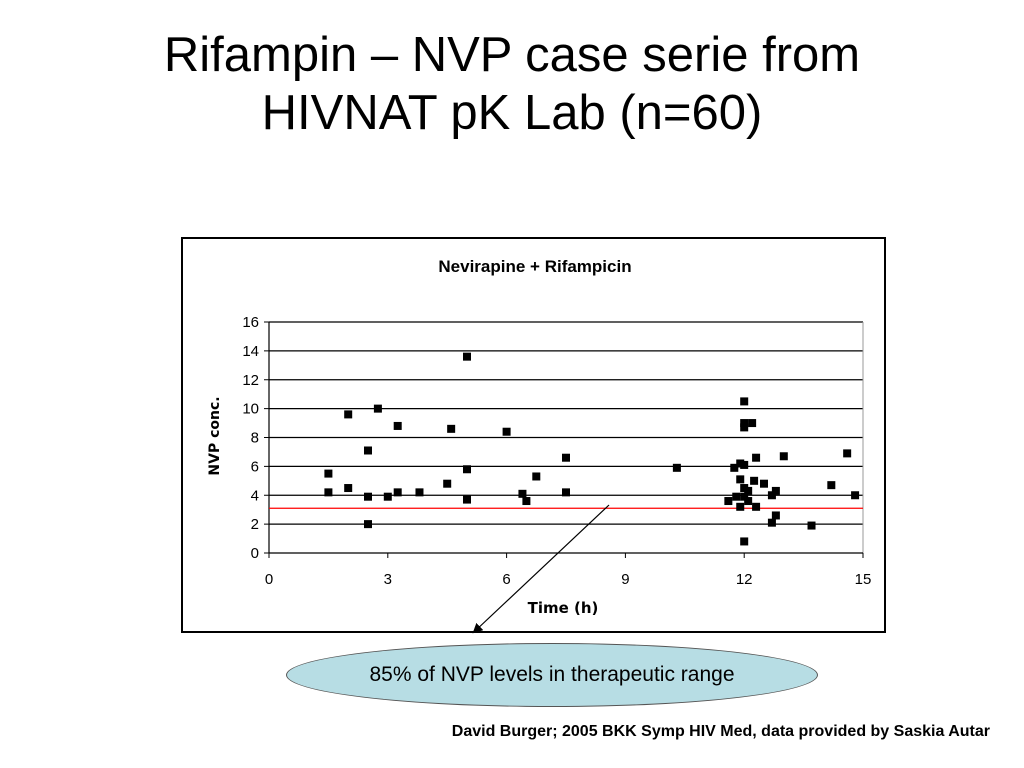  What do you see at coordinates (563, 608) in the screenshot?
I see `x-axis-label: Time (h)` at bounding box center [563, 608].